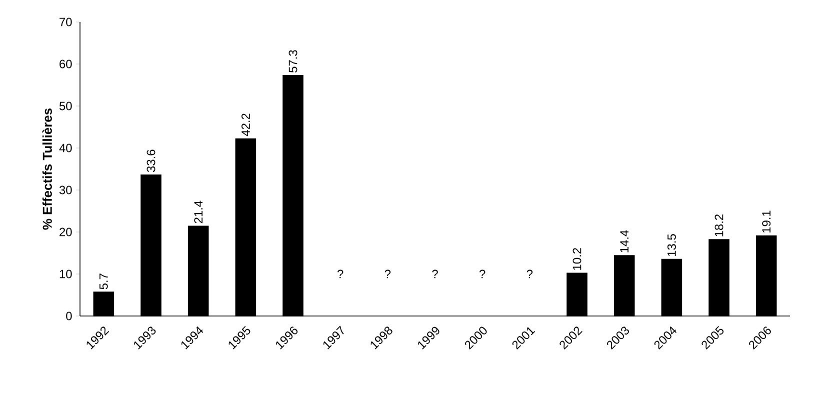 This screenshot has width=818, height=403. What do you see at coordinates (66, 22) in the screenshot?
I see `y-tick-label: 70` at bounding box center [66, 22].